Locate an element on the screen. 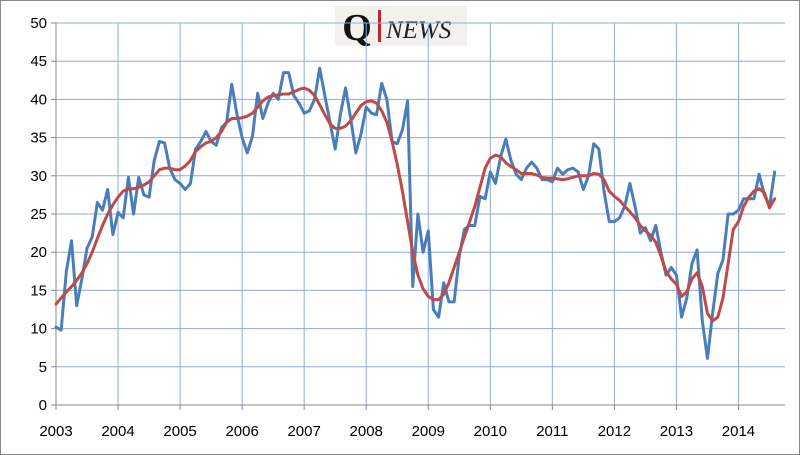 The height and width of the screenshot is (455, 800). x-tick-label: 2014 is located at coordinates (738, 431).